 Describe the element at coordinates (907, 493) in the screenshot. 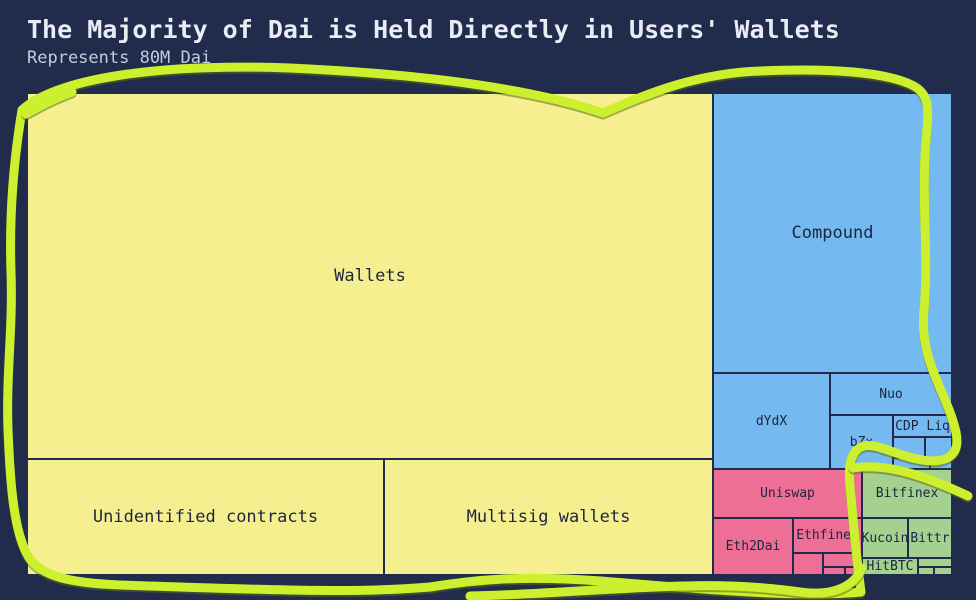

I see `cell-bitfinex: Bitfinex` at that location.